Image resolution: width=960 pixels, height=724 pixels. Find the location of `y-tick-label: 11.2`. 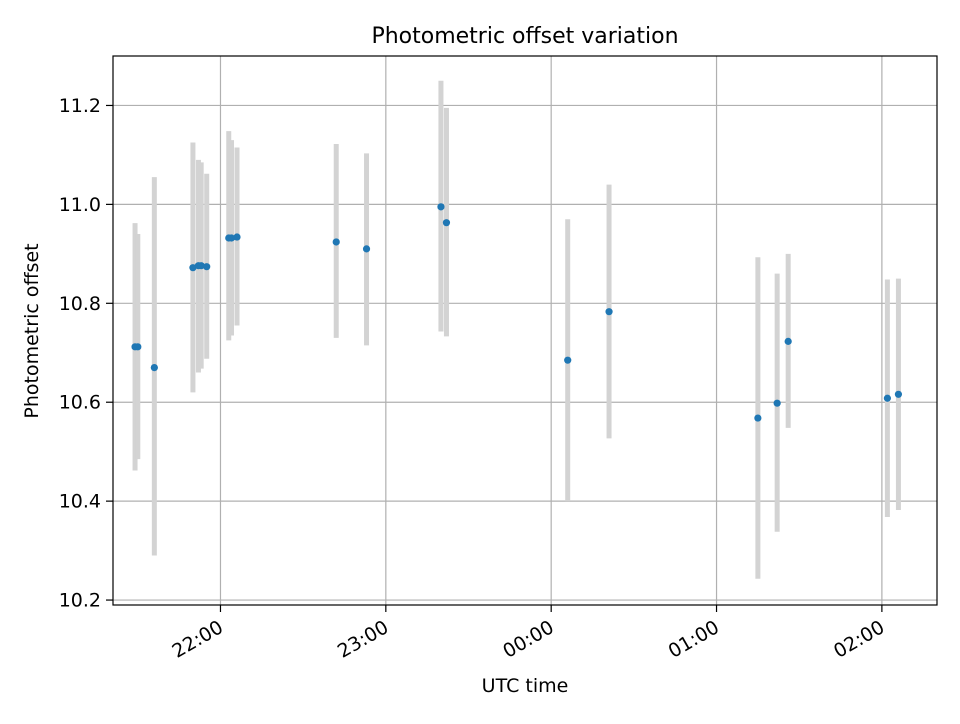

y-tick-label: 11.2 is located at coordinates (80, 106).